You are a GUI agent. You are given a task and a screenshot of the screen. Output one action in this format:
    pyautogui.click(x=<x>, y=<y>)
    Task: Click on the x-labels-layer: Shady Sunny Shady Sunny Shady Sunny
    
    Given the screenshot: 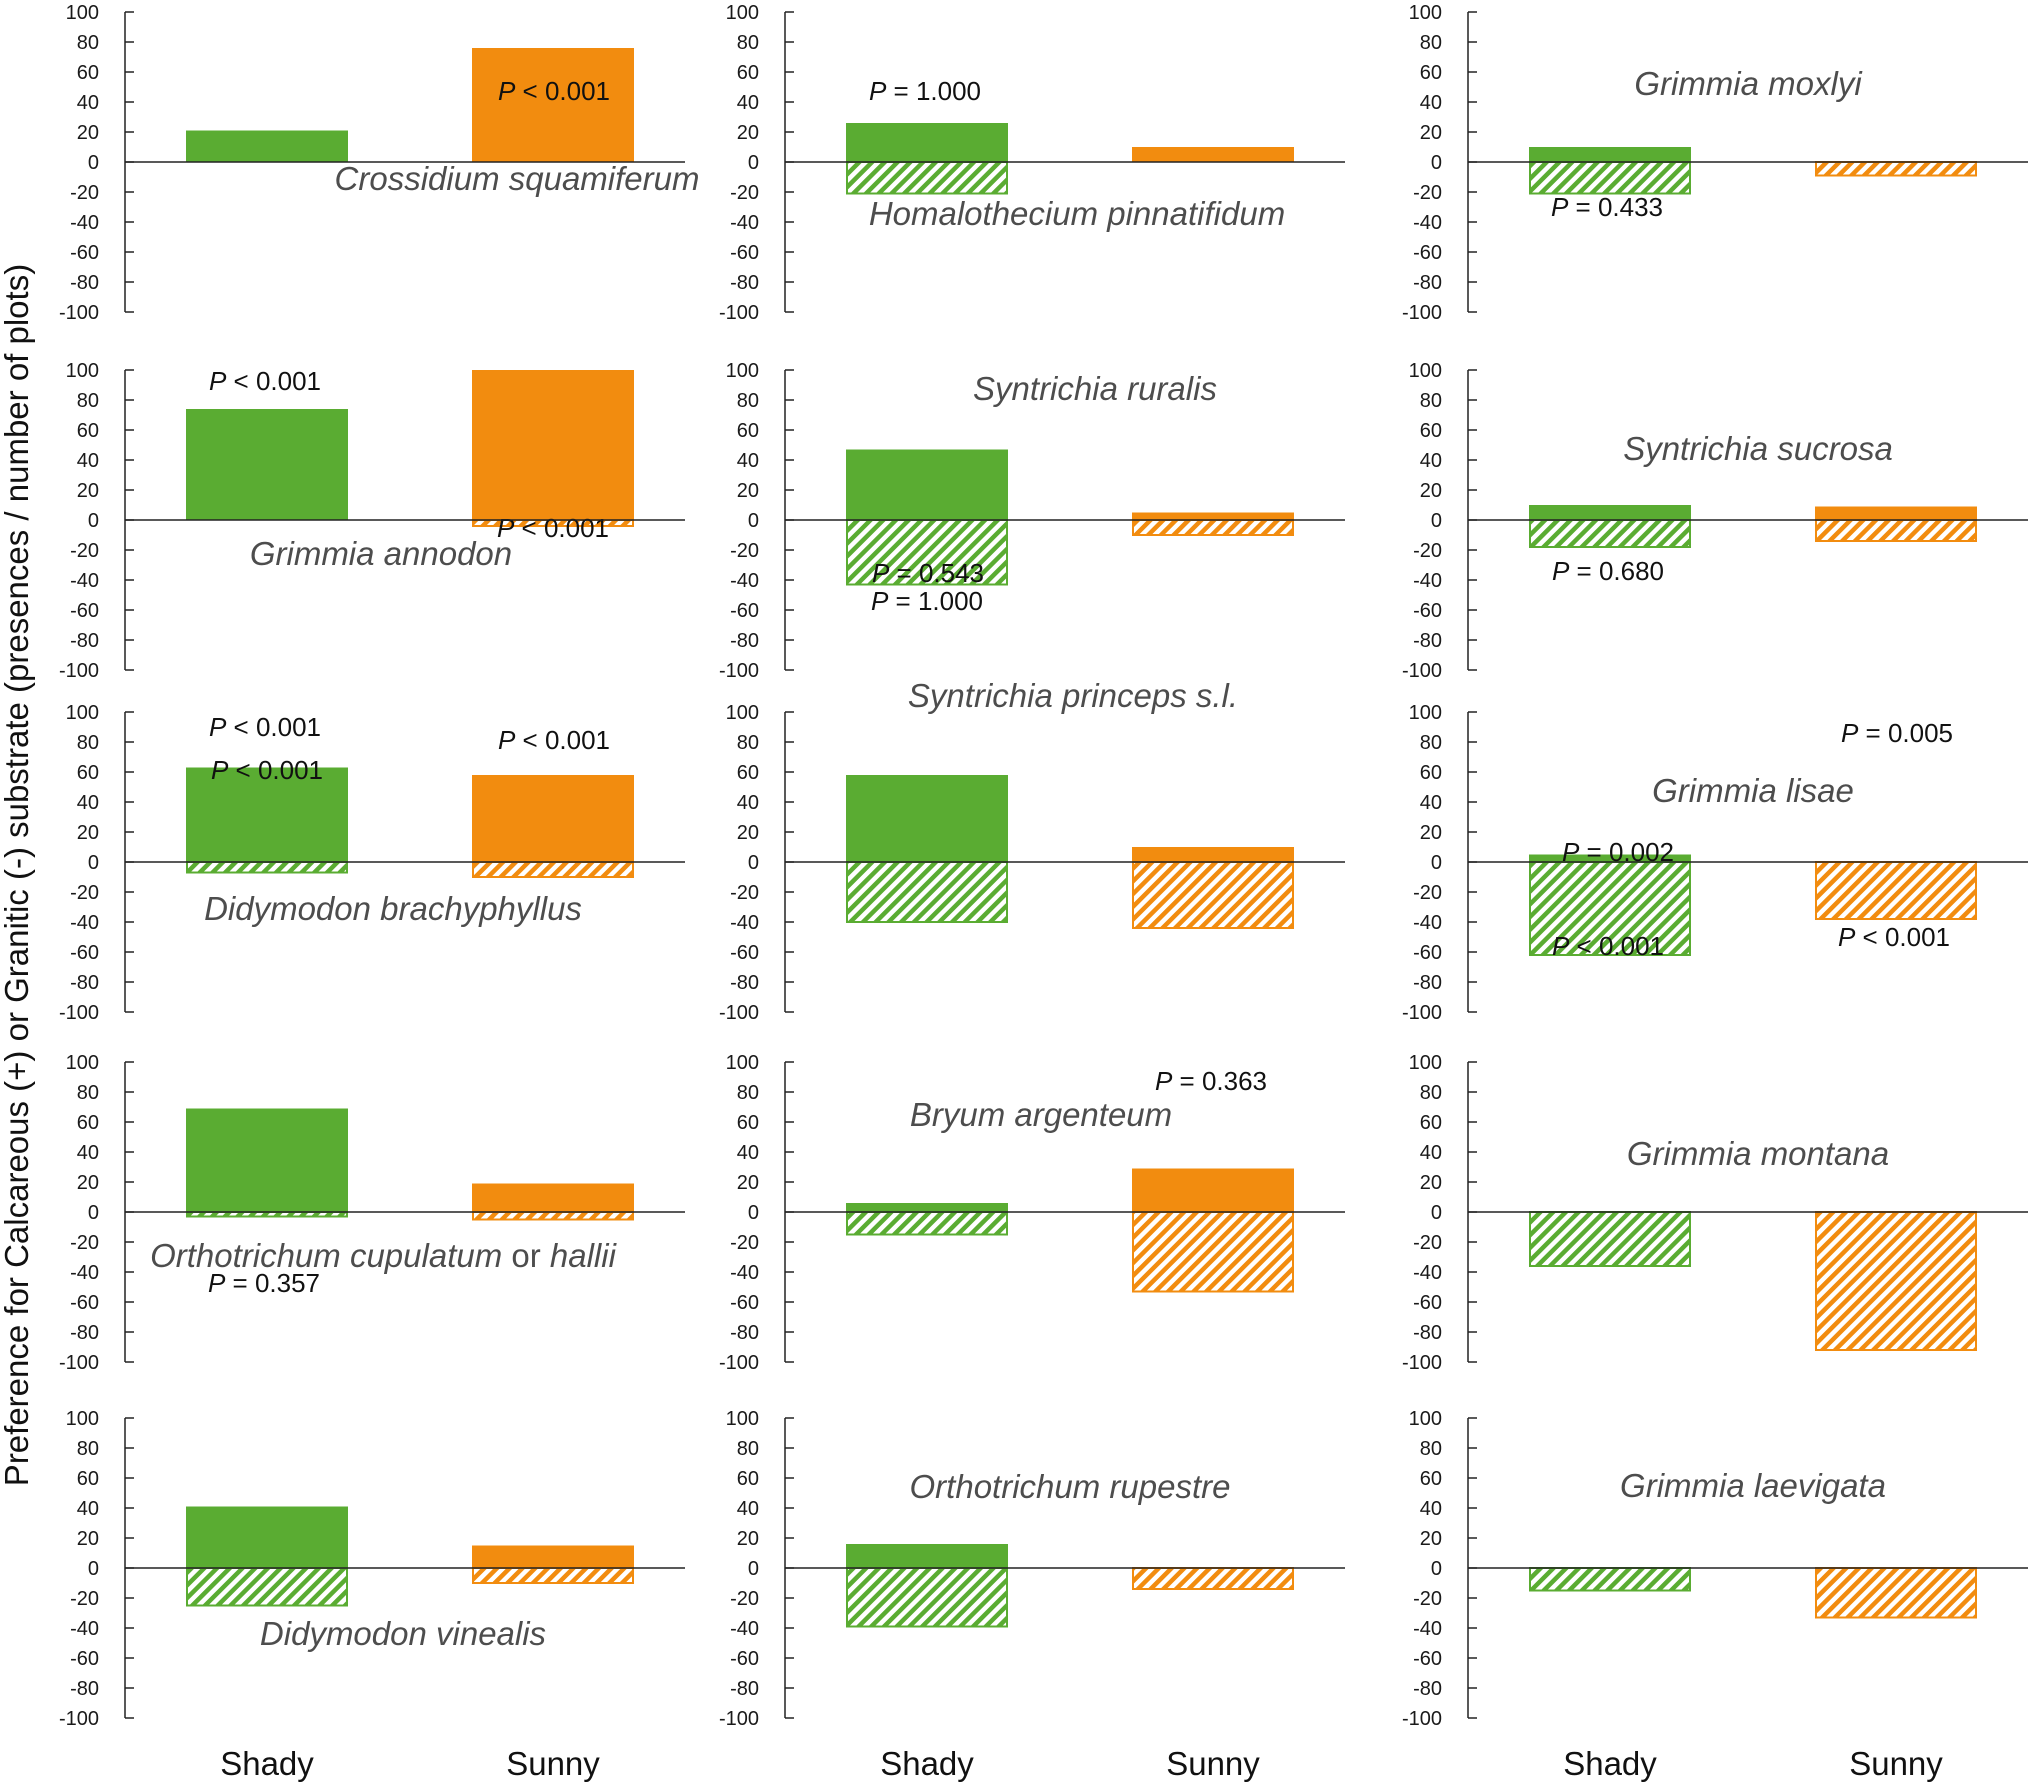 What is the action you would take?
    pyautogui.click(x=1081, y=1763)
    